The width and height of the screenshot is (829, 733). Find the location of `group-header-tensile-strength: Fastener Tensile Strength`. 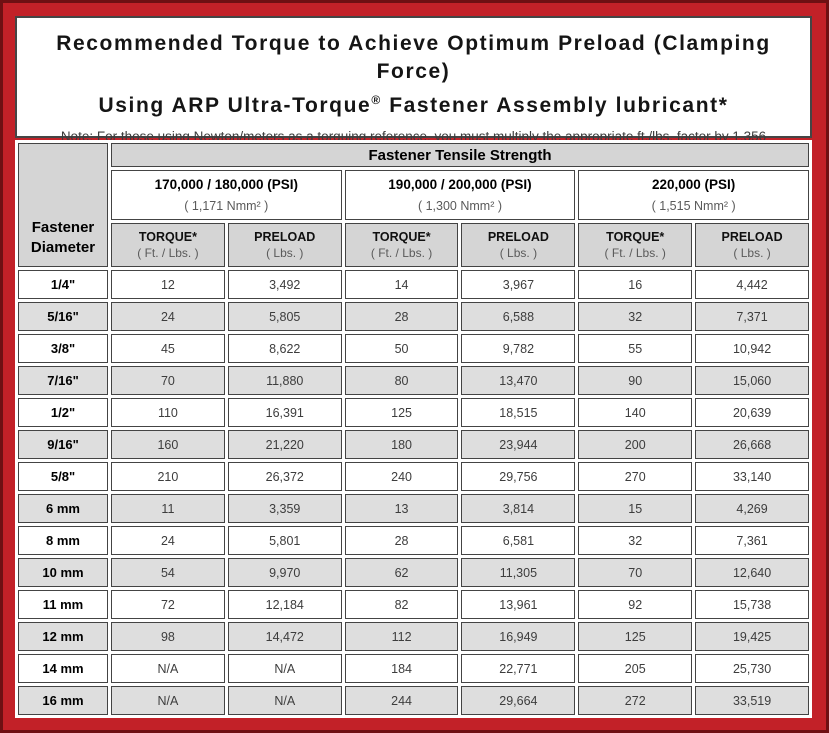

group-header-tensile-strength: Fastener Tensile Strength is located at coordinates (460, 155).